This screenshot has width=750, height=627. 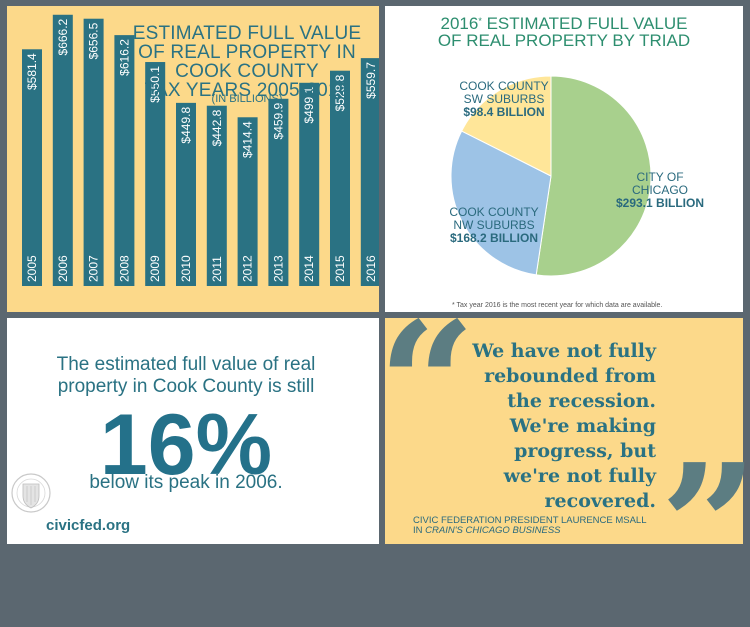 What do you see at coordinates (186, 386) in the screenshot?
I see `stat-text-line: property in Cook County is still` at bounding box center [186, 386].